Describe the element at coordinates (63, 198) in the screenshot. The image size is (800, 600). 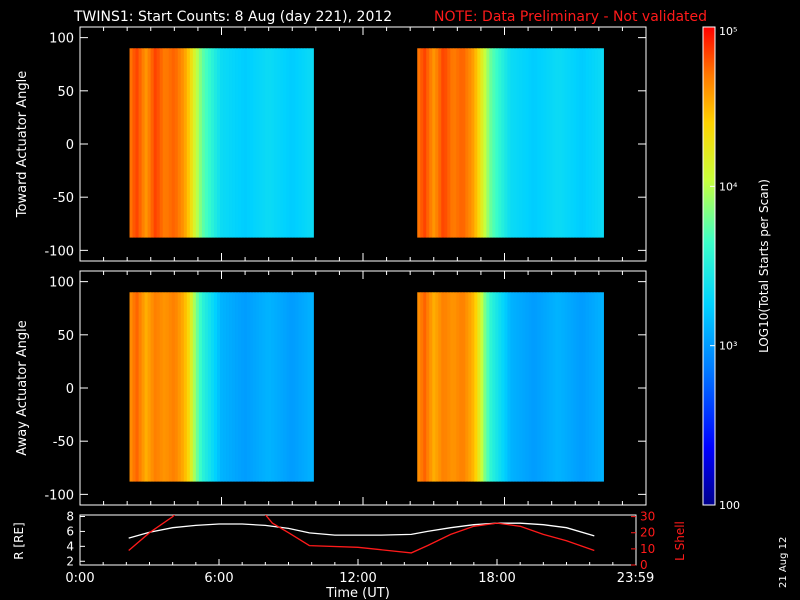
I see `toward-ytick-label: -50` at that location.